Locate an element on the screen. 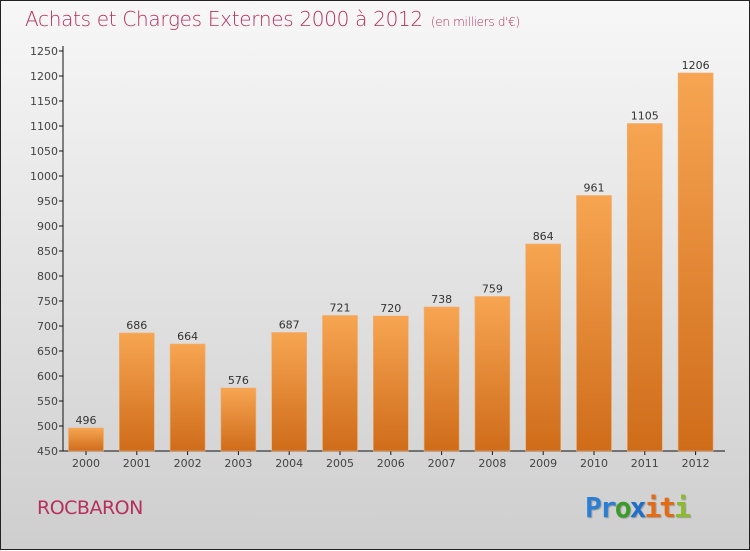  y-tick-label: 550 is located at coordinates (47, 401).